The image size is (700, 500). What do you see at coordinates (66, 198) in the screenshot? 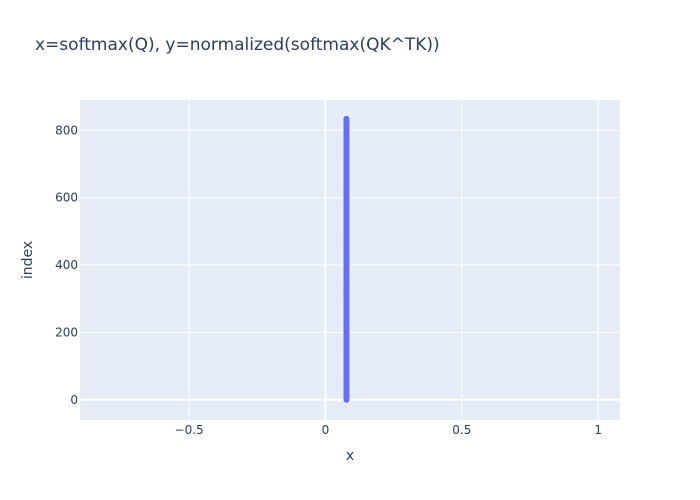
I see `y-tick-label: 600` at bounding box center [66, 198].